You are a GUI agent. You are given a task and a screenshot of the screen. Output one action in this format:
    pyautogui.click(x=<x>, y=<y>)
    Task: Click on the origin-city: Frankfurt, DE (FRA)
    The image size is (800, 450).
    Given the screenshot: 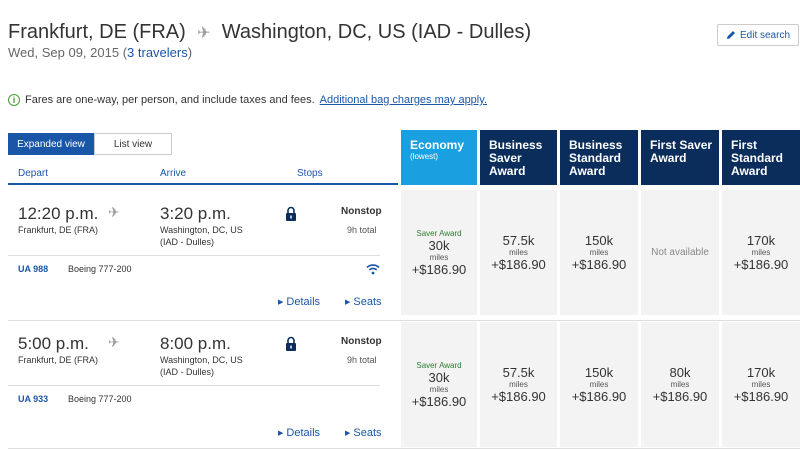 What is the action you would take?
    pyautogui.click(x=97, y=32)
    